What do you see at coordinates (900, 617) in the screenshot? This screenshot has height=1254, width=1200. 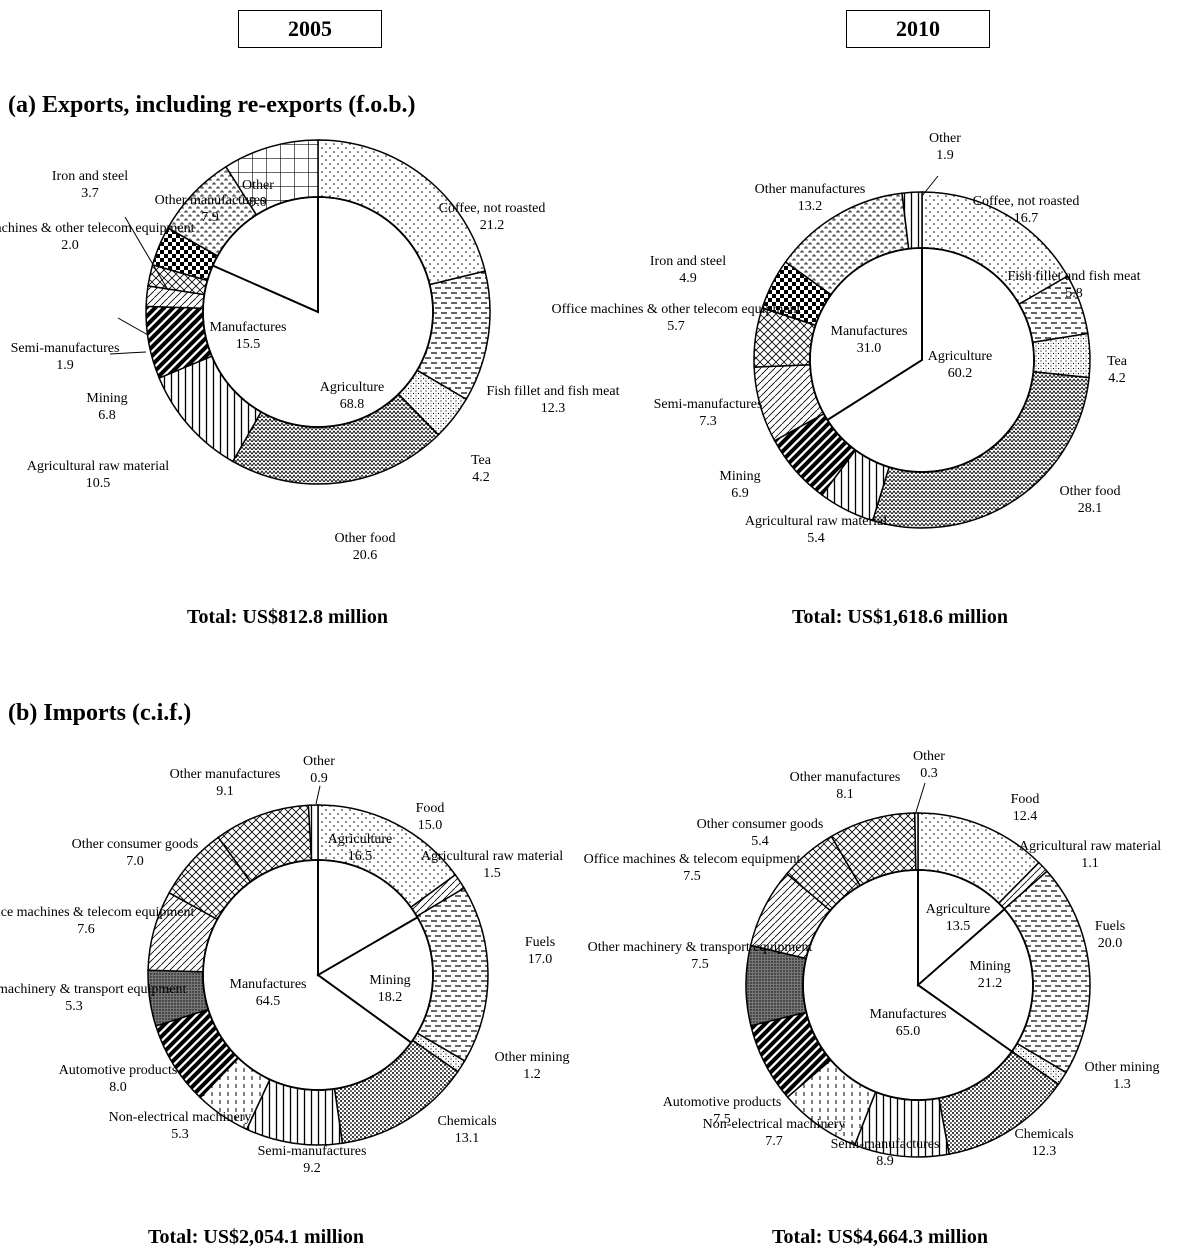 I see `total-exports-2010: Total: US$1,618.6 million` at bounding box center [900, 617].